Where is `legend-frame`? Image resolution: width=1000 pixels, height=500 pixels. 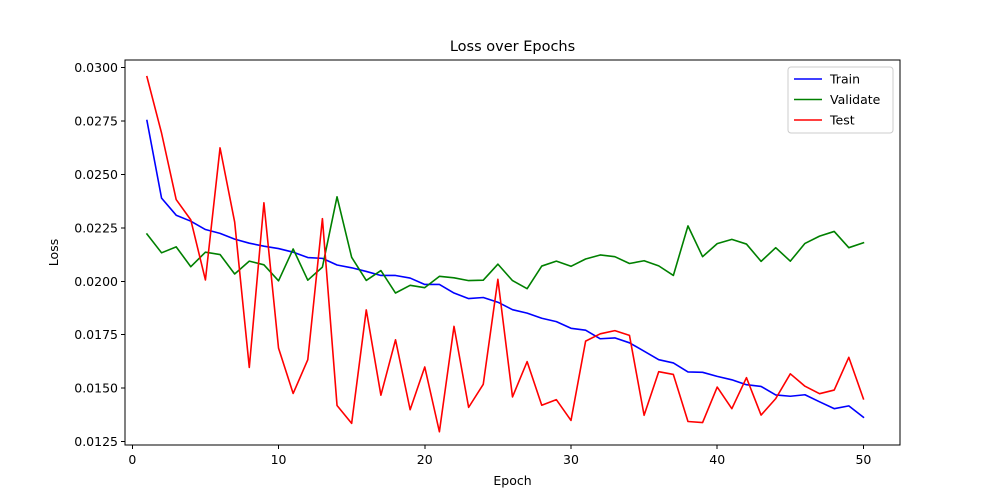 legend-frame is located at coordinates (840, 100).